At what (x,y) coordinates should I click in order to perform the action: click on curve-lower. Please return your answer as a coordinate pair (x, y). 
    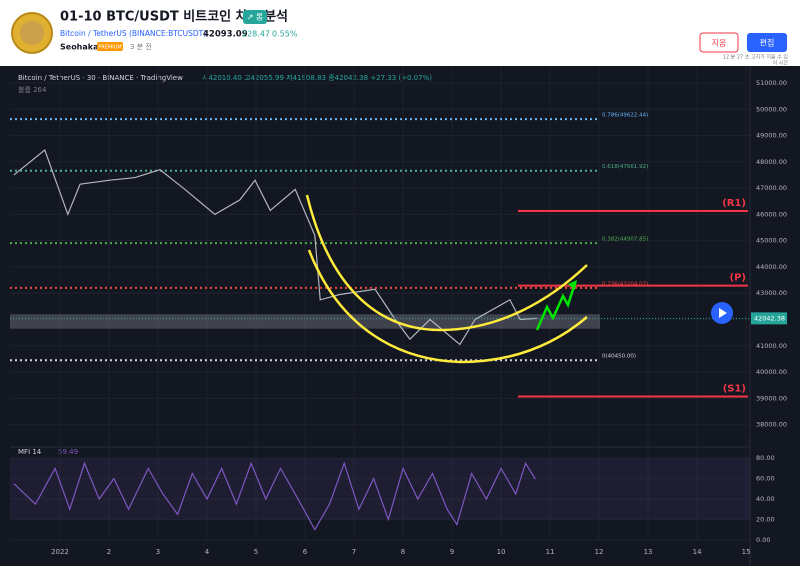
    Looking at the image, I should click on (447, 306).